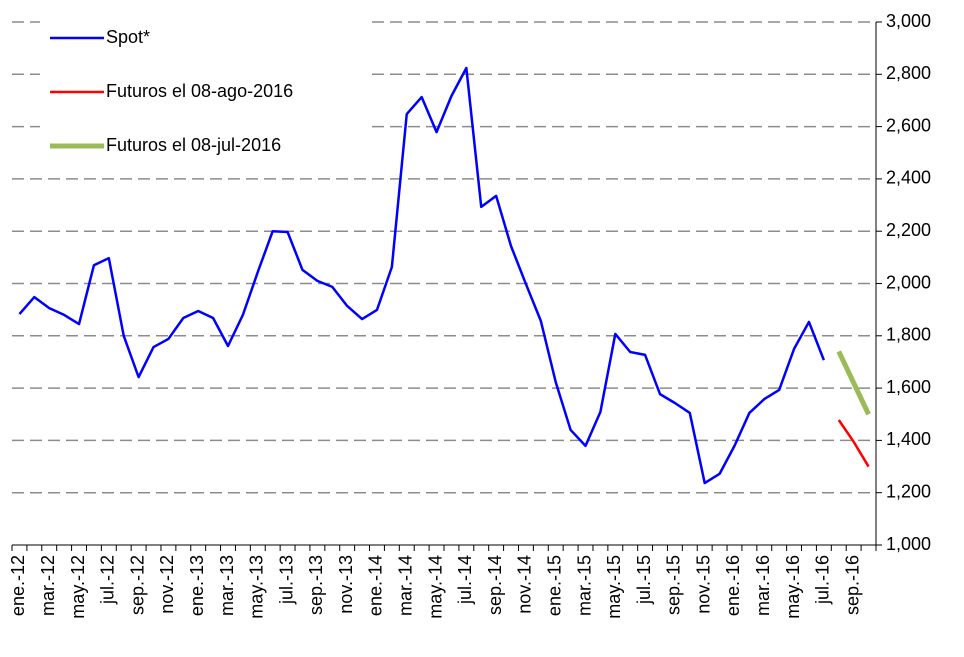 Image resolution: width=964 pixels, height=657 pixels. What do you see at coordinates (465, 580) in the screenshot?
I see `x-tick-label: jul.-14` at bounding box center [465, 580].